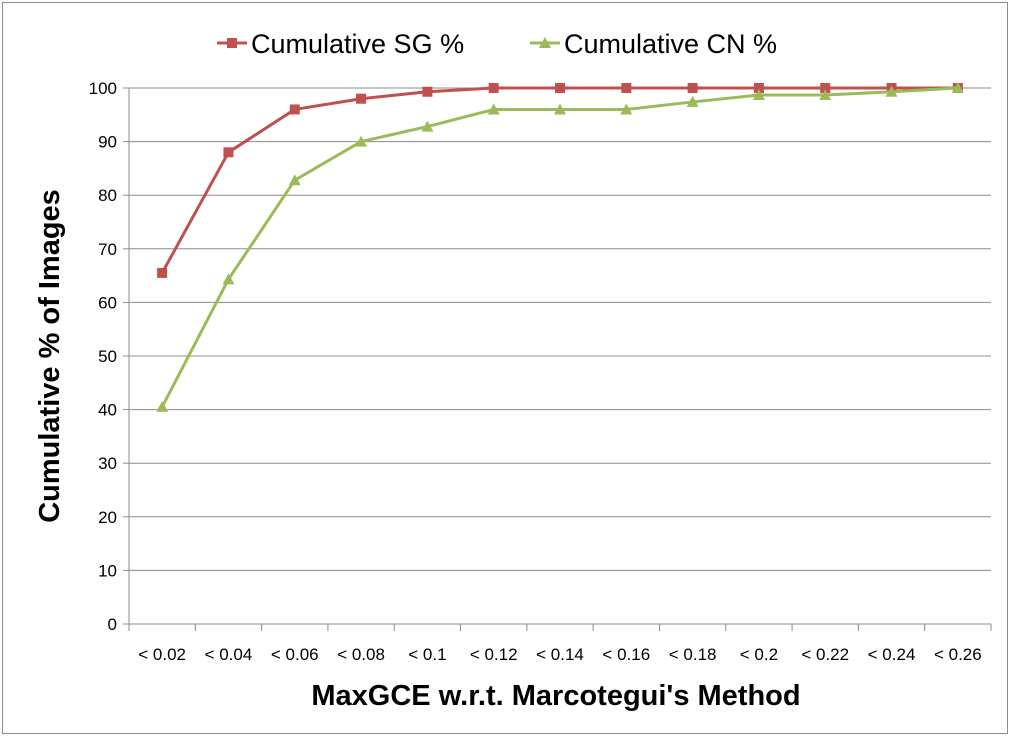 The height and width of the screenshot is (740, 1012). What do you see at coordinates (107, 302) in the screenshot?
I see `y-tick-label: 60` at bounding box center [107, 302].